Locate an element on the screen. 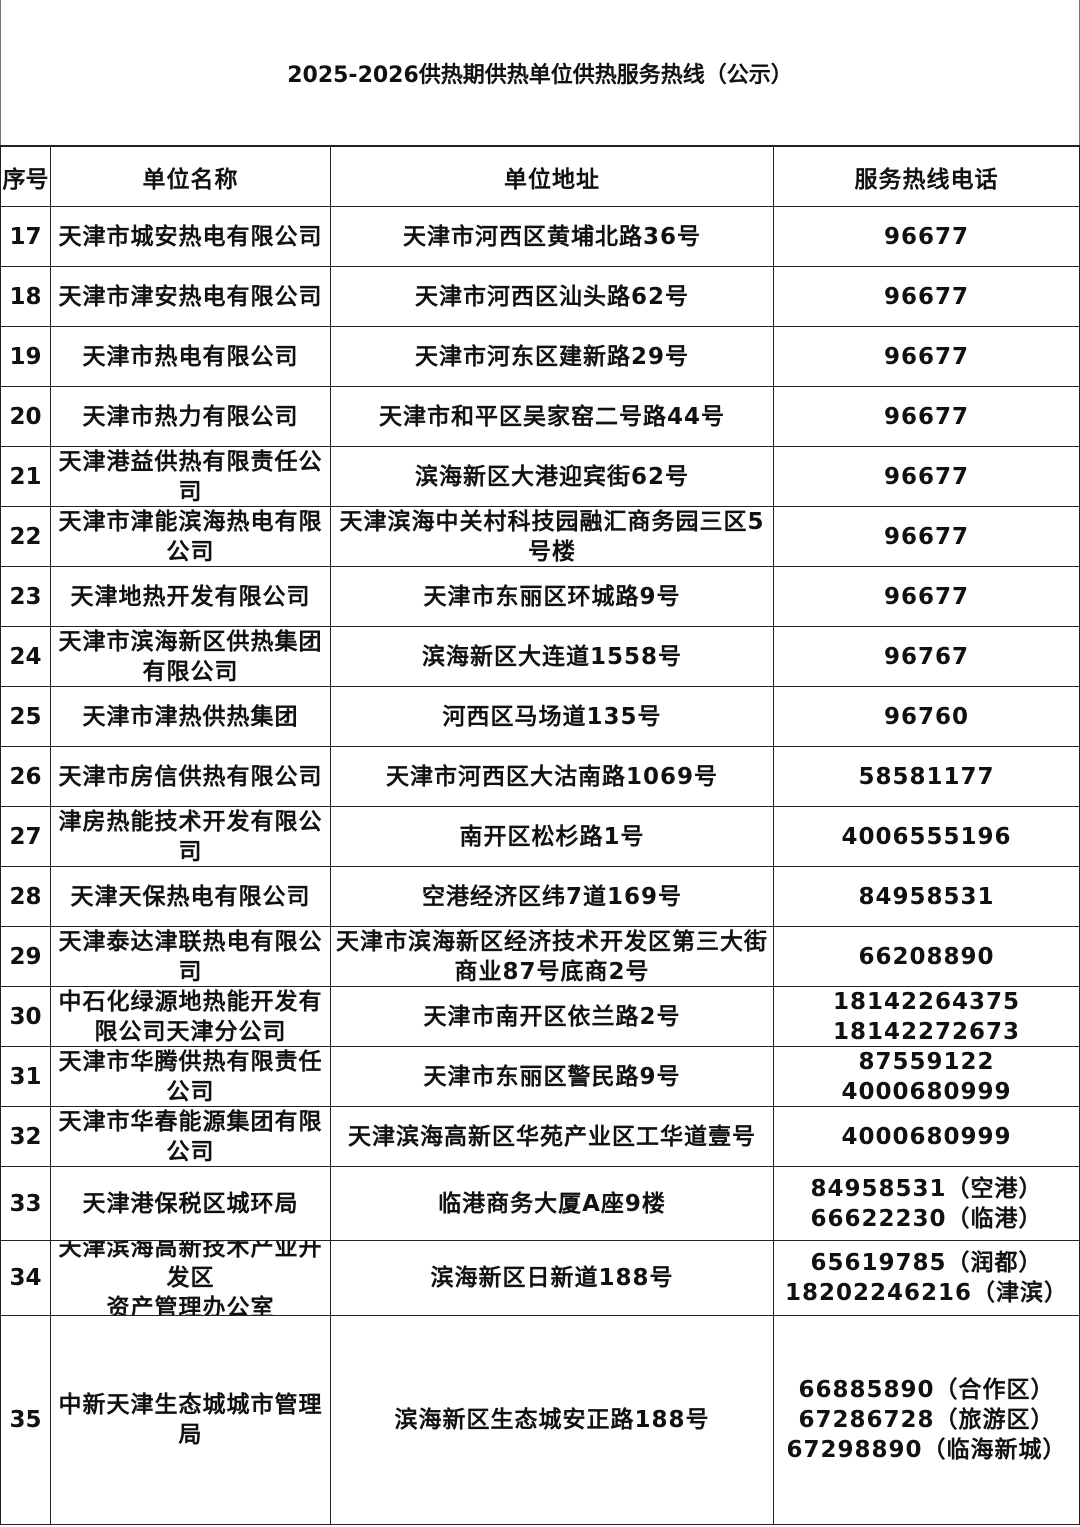  unit-name-cell: 天津市房信供热有限公司 is located at coordinates (190, 776).